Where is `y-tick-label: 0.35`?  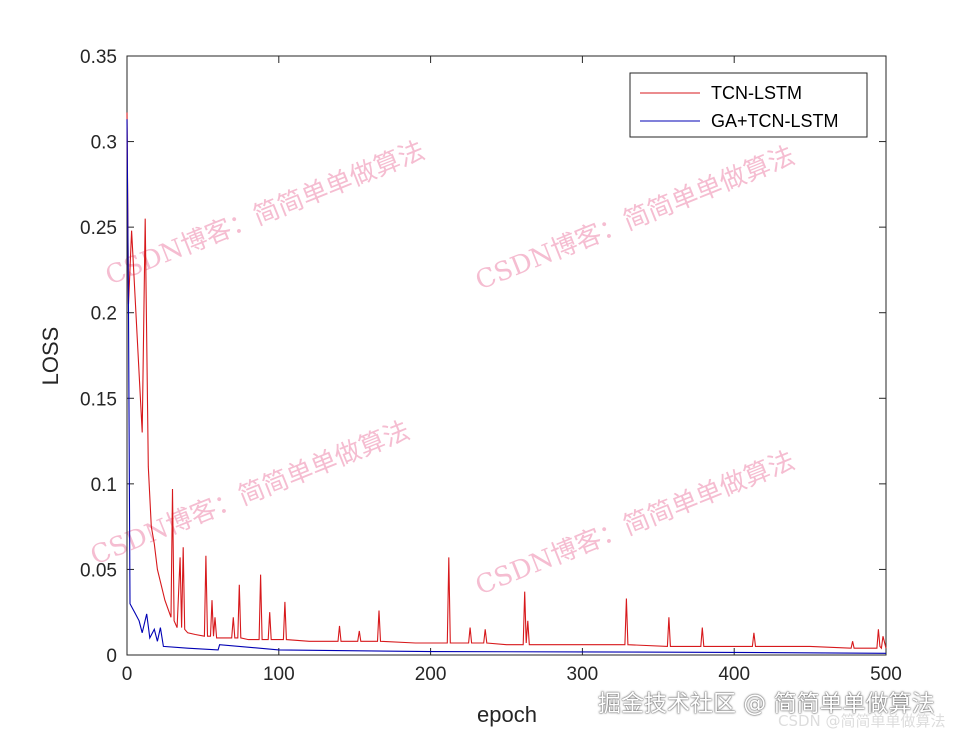
y-tick-label: 0.35 is located at coordinates (98, 57).